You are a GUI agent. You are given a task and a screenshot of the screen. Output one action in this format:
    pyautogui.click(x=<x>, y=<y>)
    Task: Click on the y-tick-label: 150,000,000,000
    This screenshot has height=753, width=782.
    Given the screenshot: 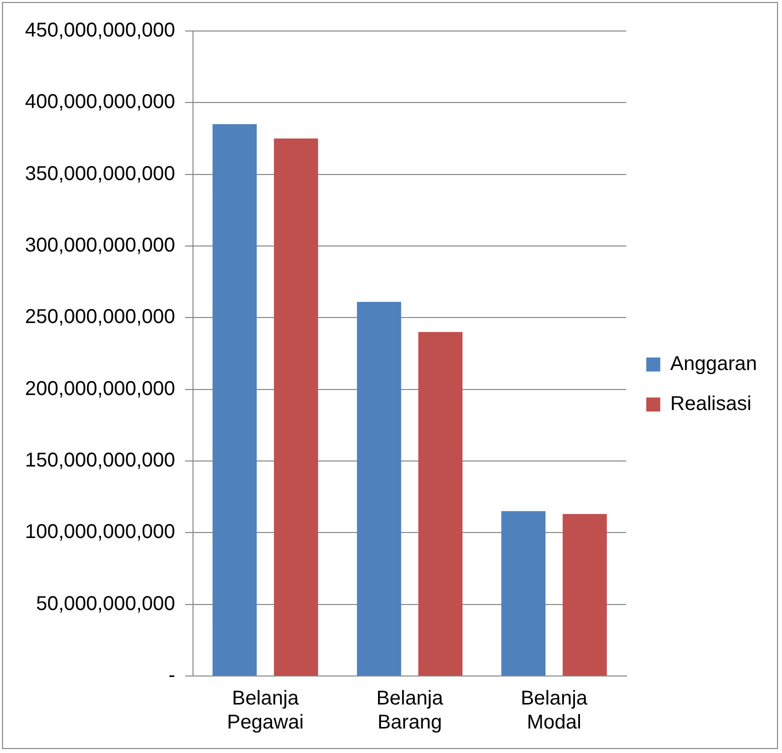 What is the action you would take?
    pyautogui.click(x=100, y=461)
    